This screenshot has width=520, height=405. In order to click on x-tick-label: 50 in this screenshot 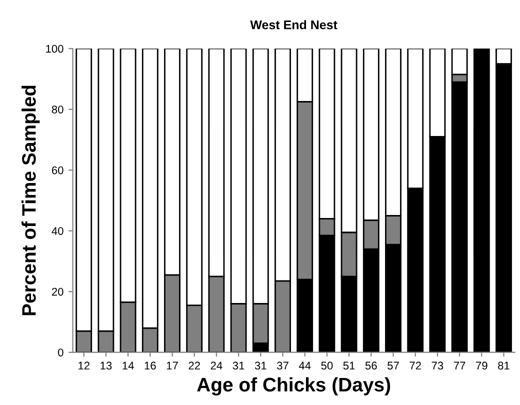, I will do `click(327, 366)`.